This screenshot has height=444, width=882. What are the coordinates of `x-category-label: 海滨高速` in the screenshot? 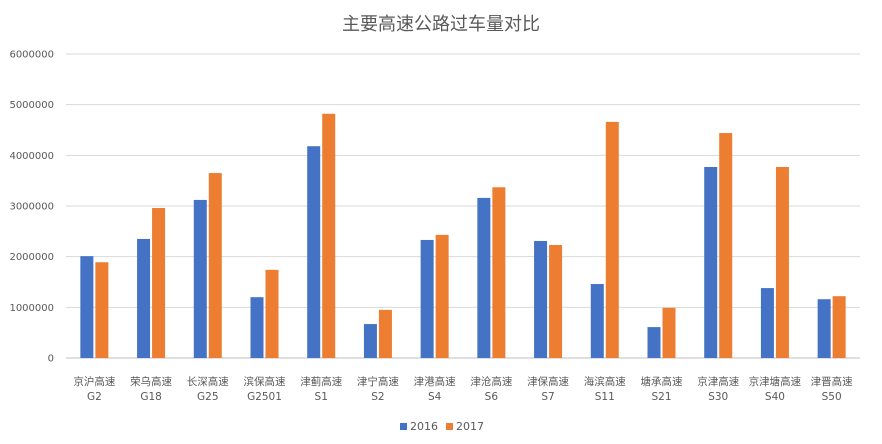 It's located at (605, 381).